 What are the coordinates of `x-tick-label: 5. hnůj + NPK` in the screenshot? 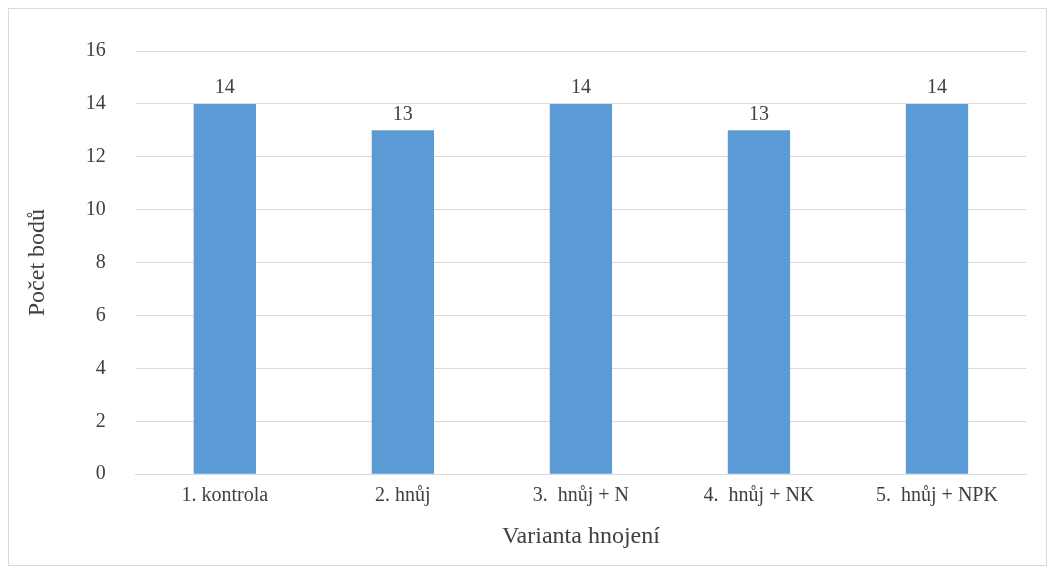 It's located at (937, 495).